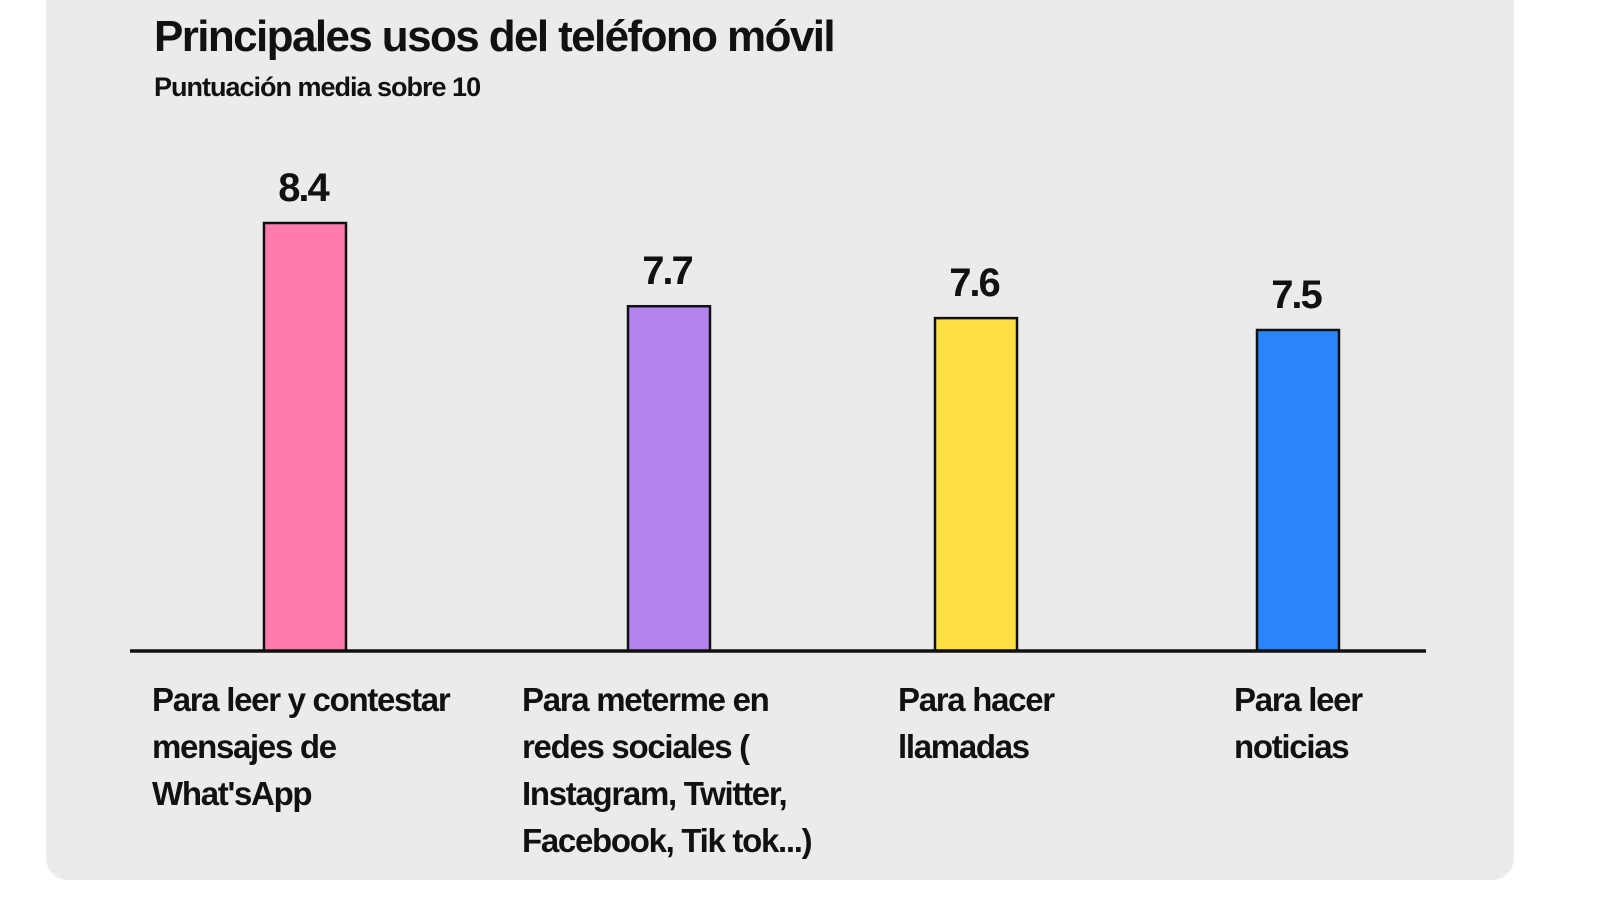 The height and width of the screenshot is (900, 1600). Describe the element at coordinates (1298, 723) in the screenshot. I see `x-tick-label-3: Para leer noticias` at that location.